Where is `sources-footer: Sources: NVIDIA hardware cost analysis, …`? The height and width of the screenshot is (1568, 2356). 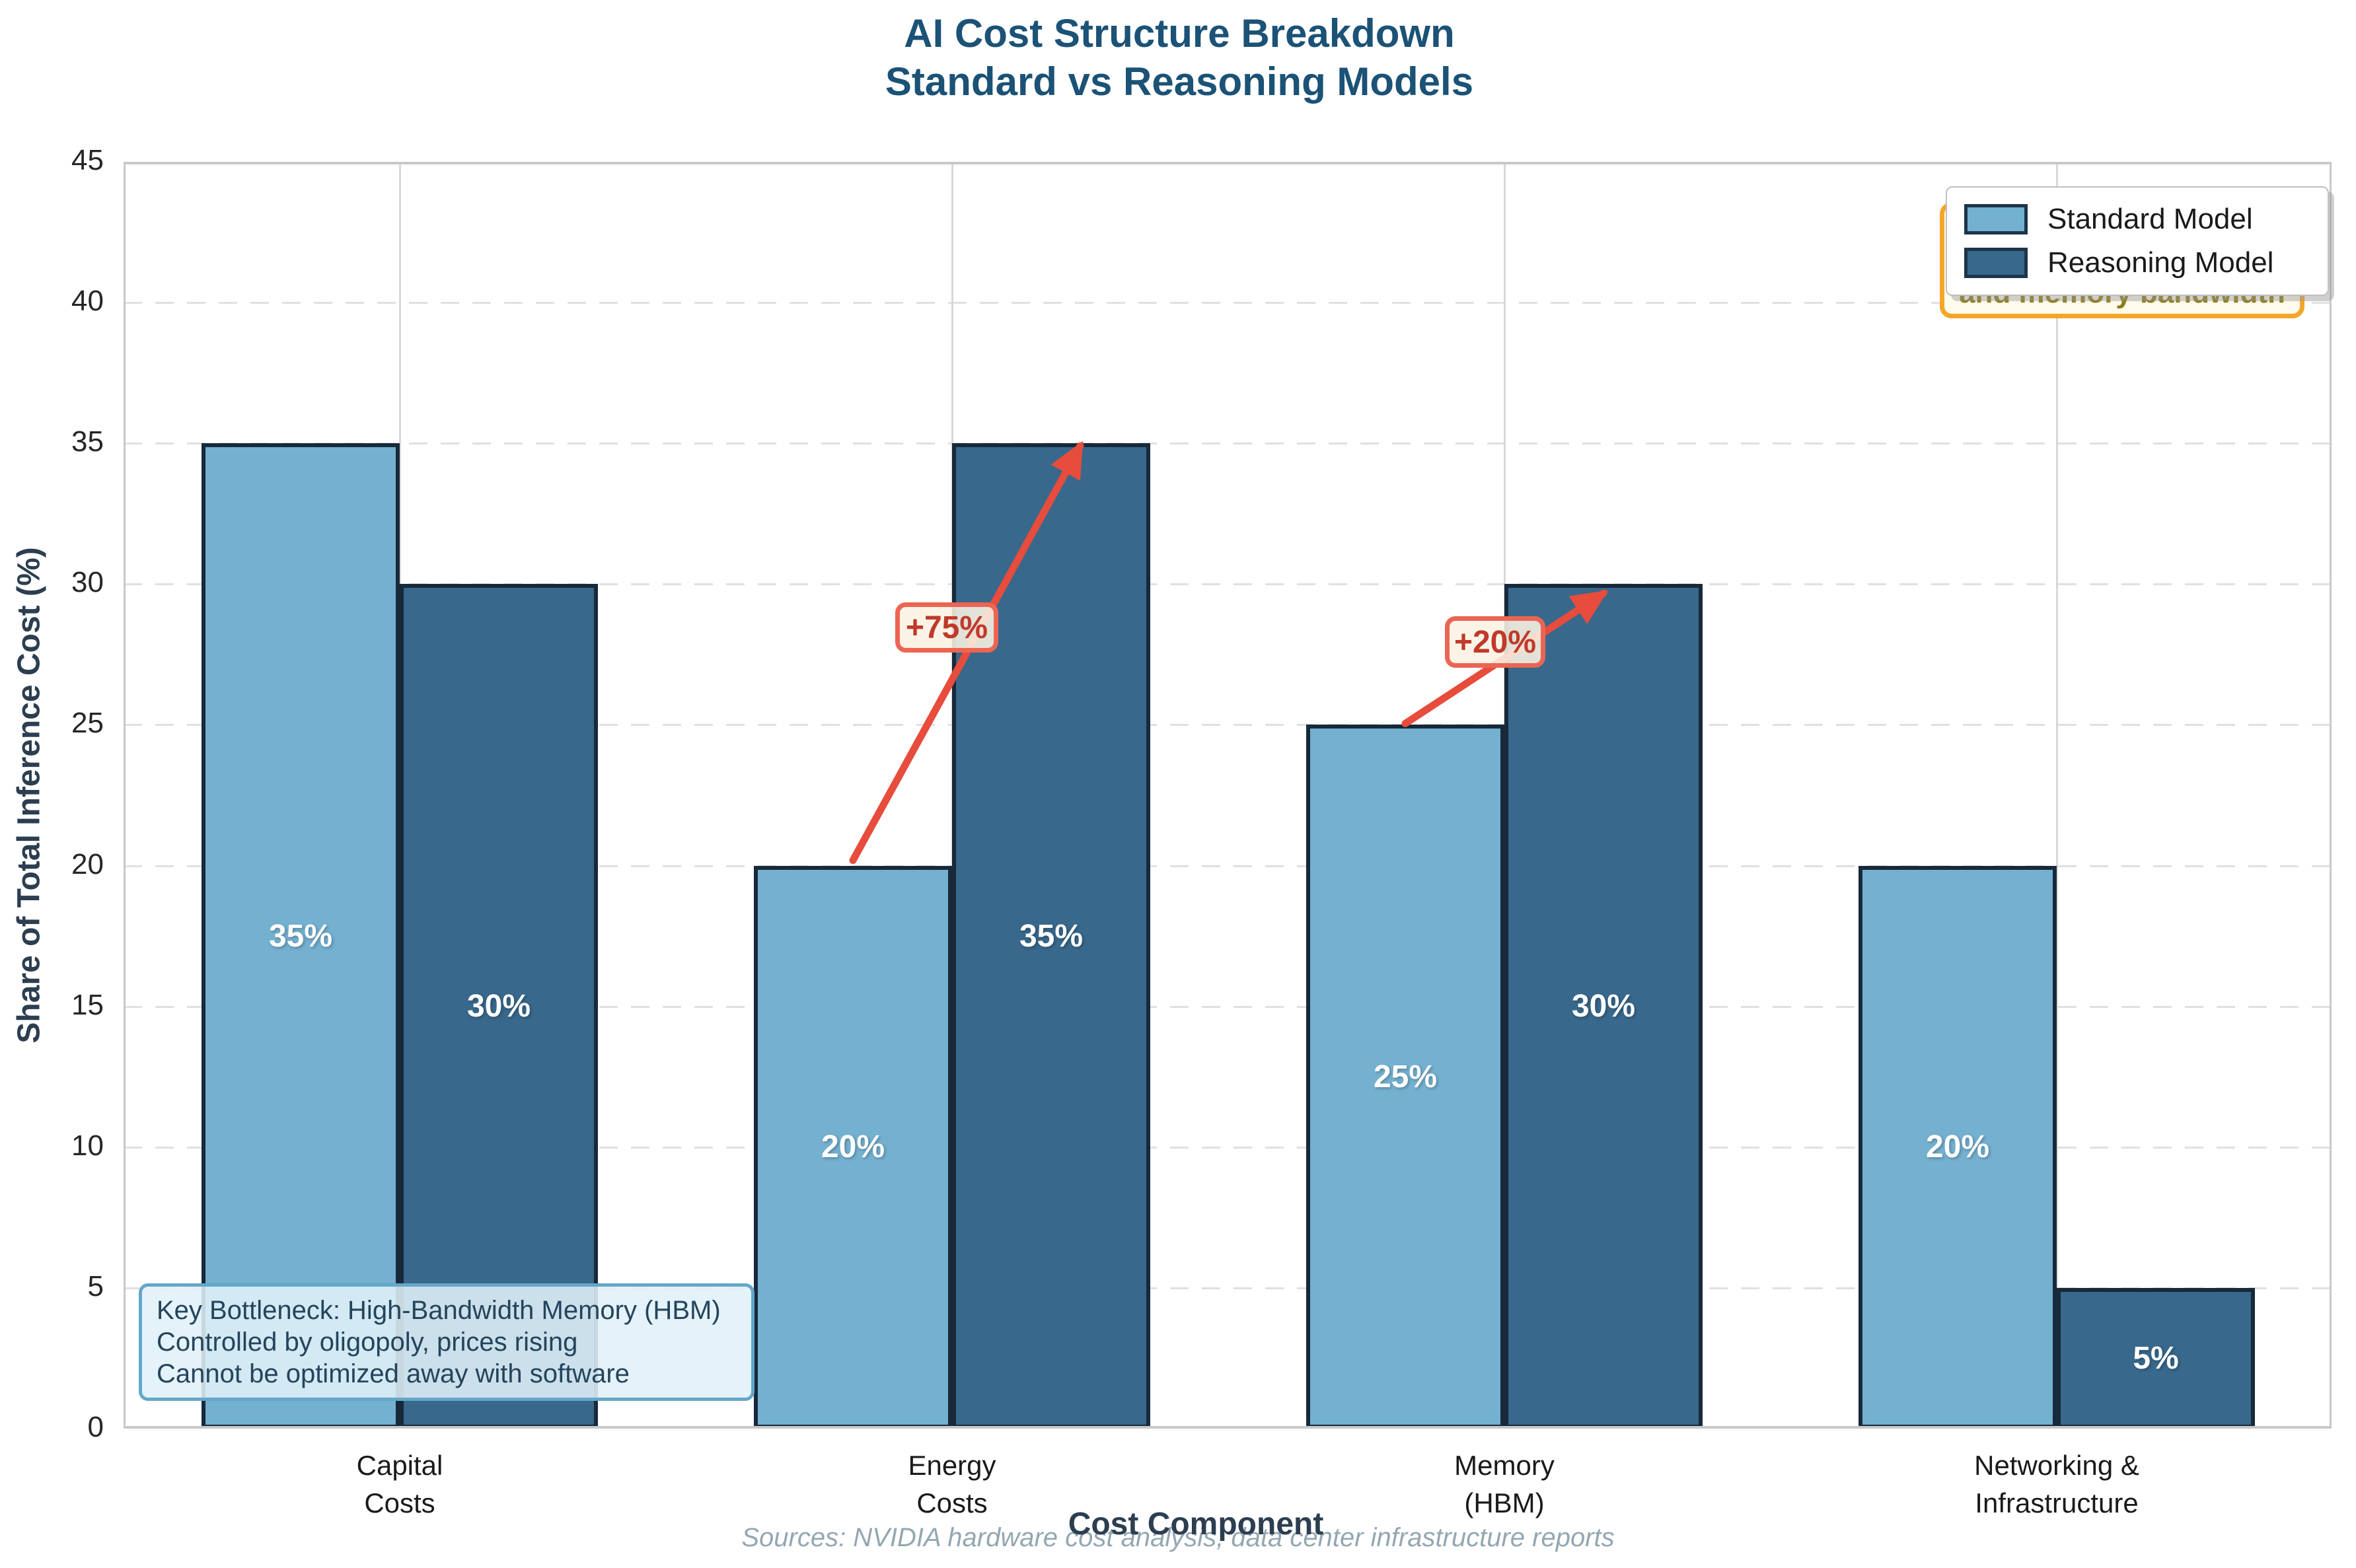 sources-footer: Sources: NVIDIA hardware cost analysis, … is located at coordinates (1178, 1537).